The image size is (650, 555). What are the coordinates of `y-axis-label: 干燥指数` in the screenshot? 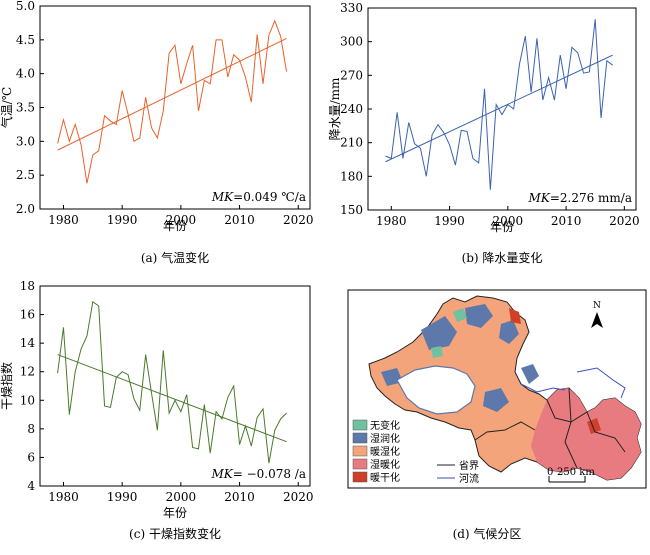 It's located at (7, 386).